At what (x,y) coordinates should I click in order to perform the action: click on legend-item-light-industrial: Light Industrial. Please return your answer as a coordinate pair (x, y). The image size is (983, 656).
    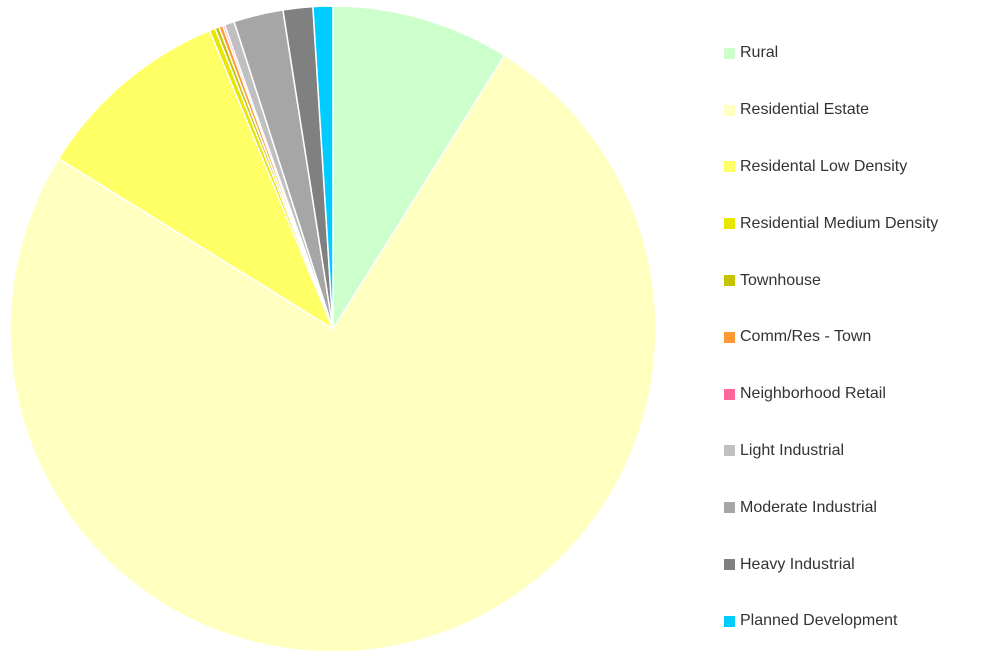
    Looking at the image, I should click on (853, 451).